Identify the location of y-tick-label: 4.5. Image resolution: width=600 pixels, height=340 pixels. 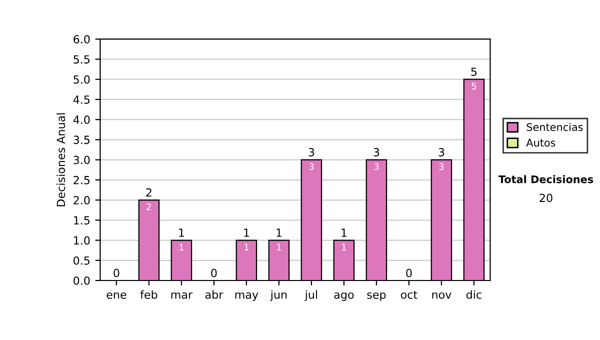
(81, 100).